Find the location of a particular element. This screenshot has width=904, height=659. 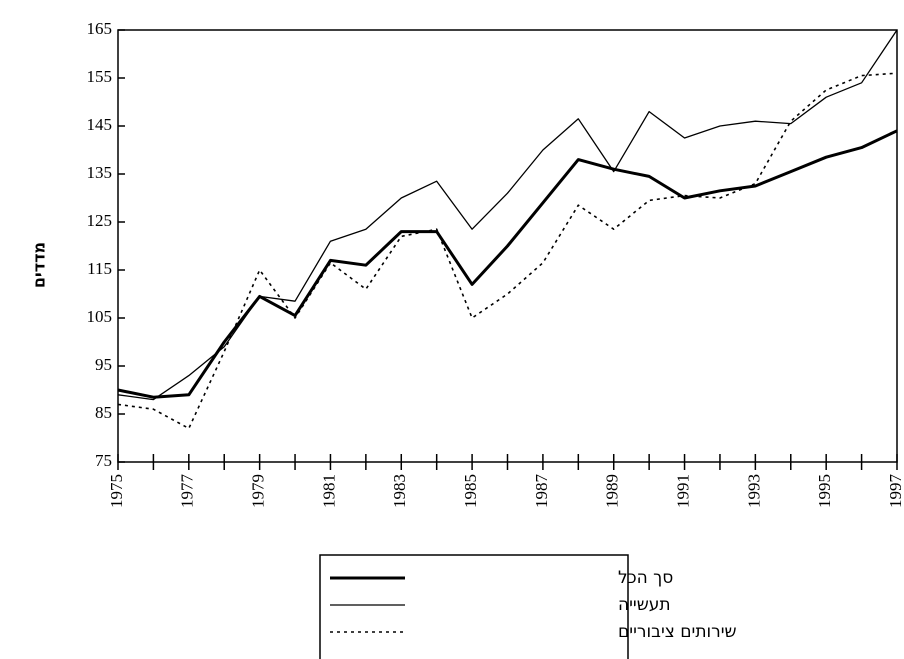

x-tick-label: 1993 is located at coordinates (753, 491).